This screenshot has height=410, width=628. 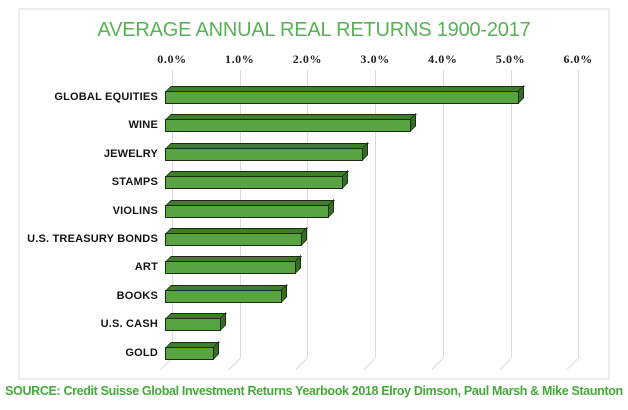 What do you see at coordinates (130, 153) in the screenshot?
I see `category-label: JEWELRY` at bounding box center [130, 153].